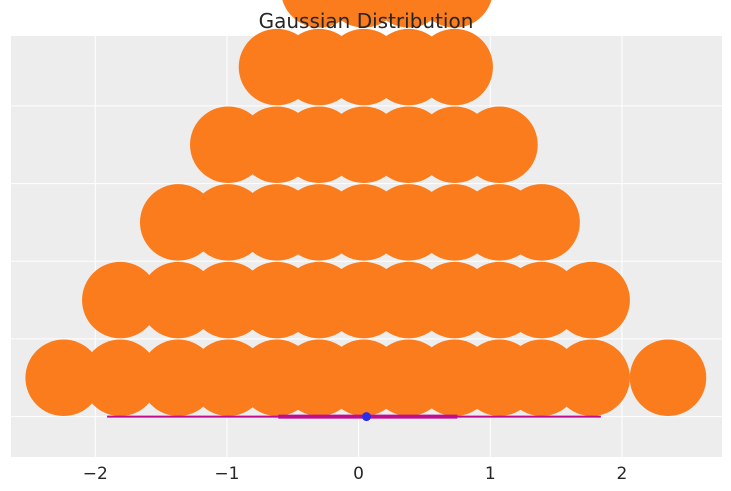  What do you see at coordinates (366, 417) in the screenshot?
I see `point-estimate-marker` at bounding box center [366, 417].